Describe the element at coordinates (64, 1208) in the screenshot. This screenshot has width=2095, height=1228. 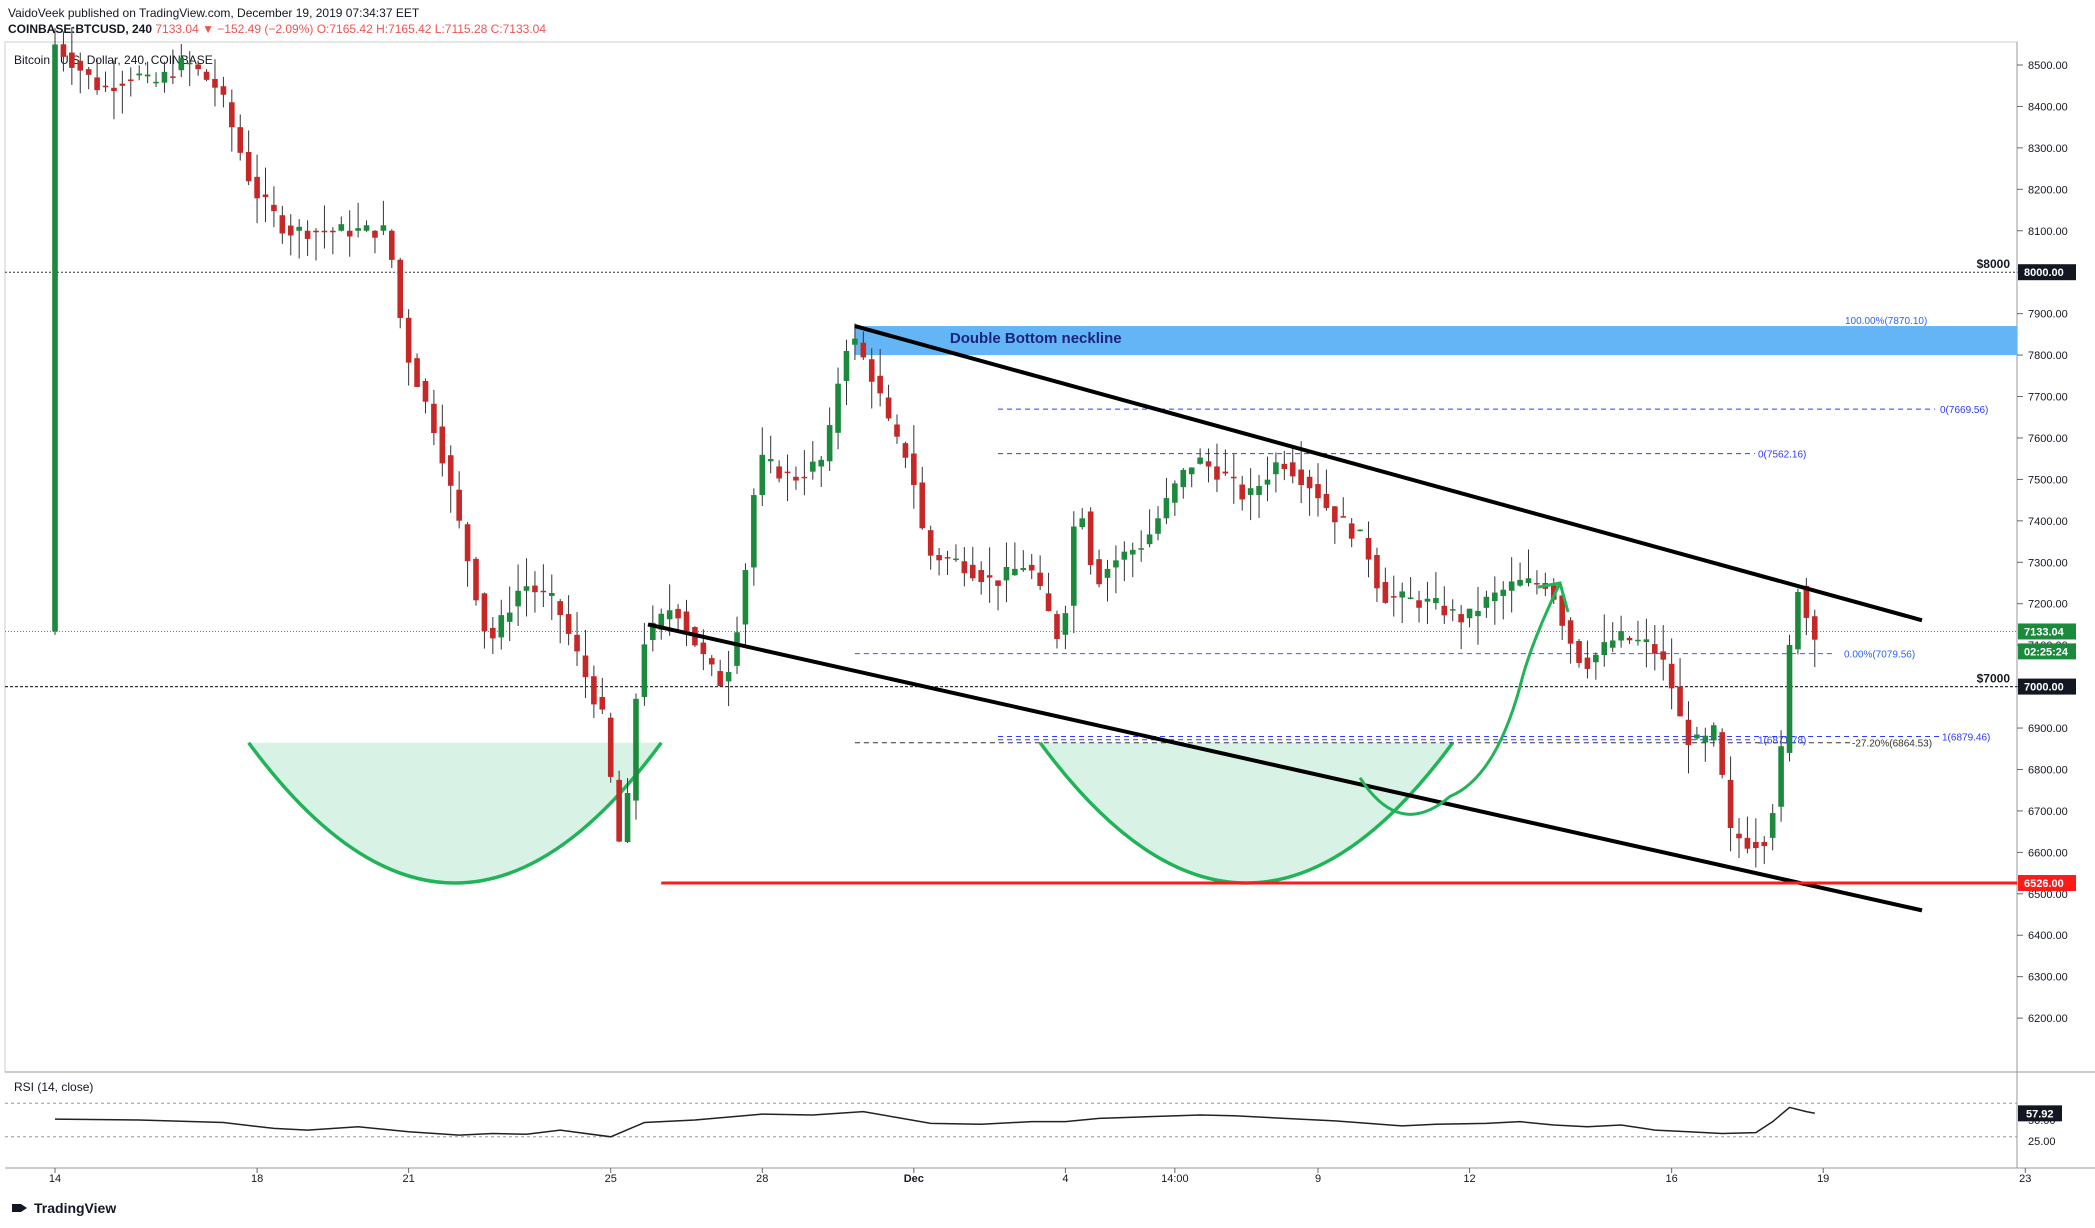
I see `tradingview-footer: TradingView` at that location.